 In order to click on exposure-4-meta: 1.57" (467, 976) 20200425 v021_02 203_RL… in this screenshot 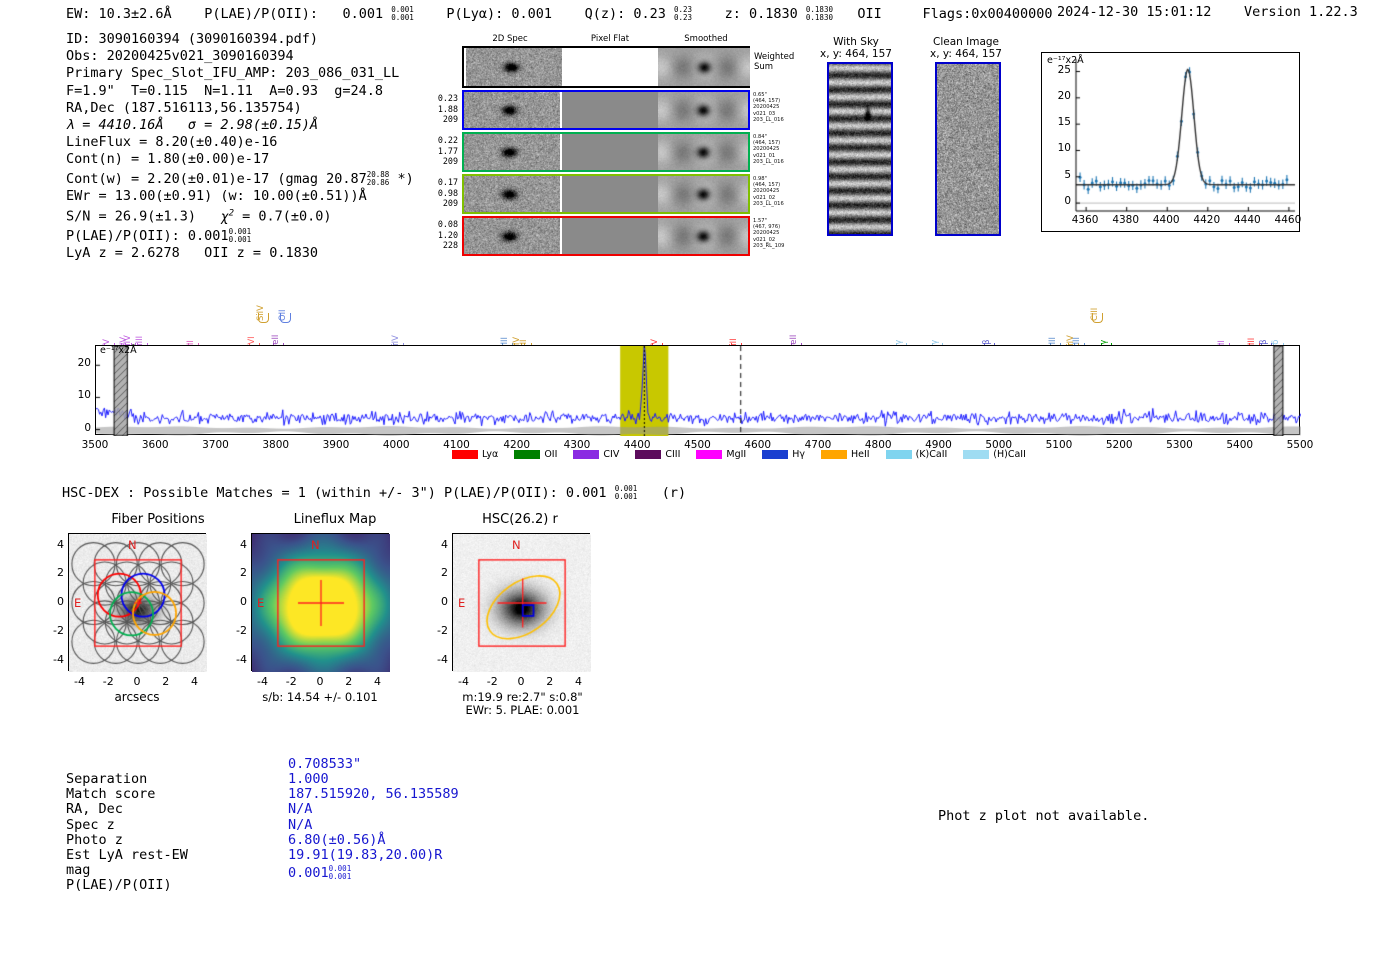, I will do `click(769, 233)`.